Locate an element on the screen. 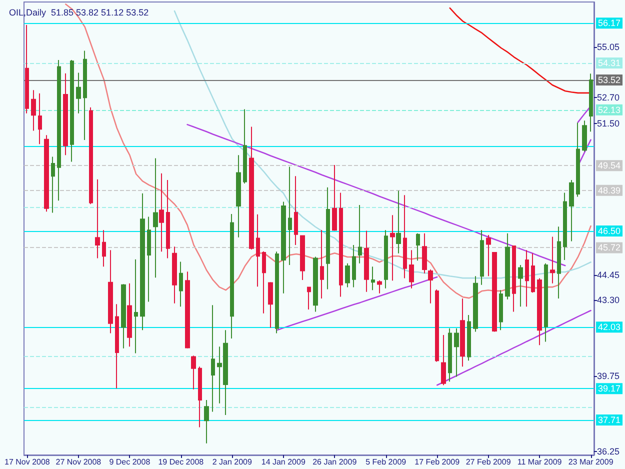 This screenshot has height=469, width=625. x-tick-label: 26 Jan 2009 is located at coordinates (335, 462).